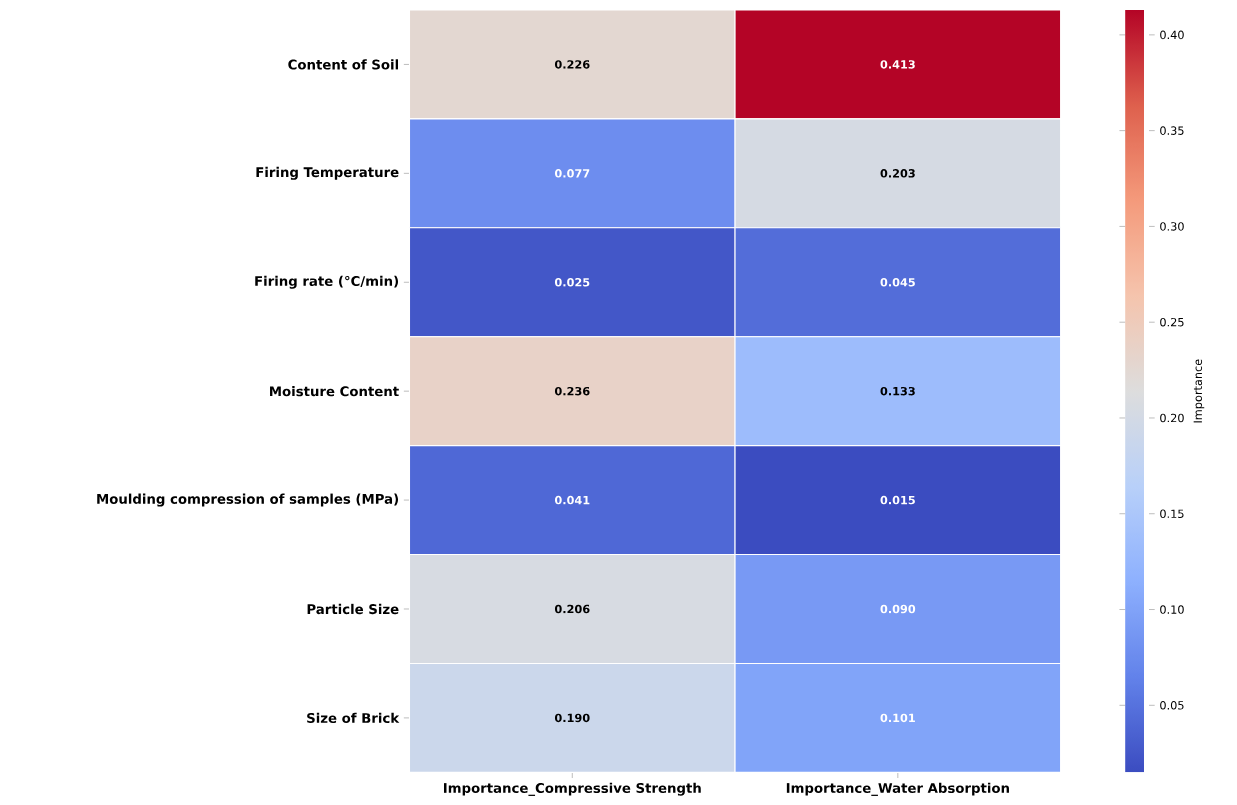 The image size is (1237, 805). Describe the element at coordinates (572, 609) in the screenshot. I see `data-label: 0.206` at that location.